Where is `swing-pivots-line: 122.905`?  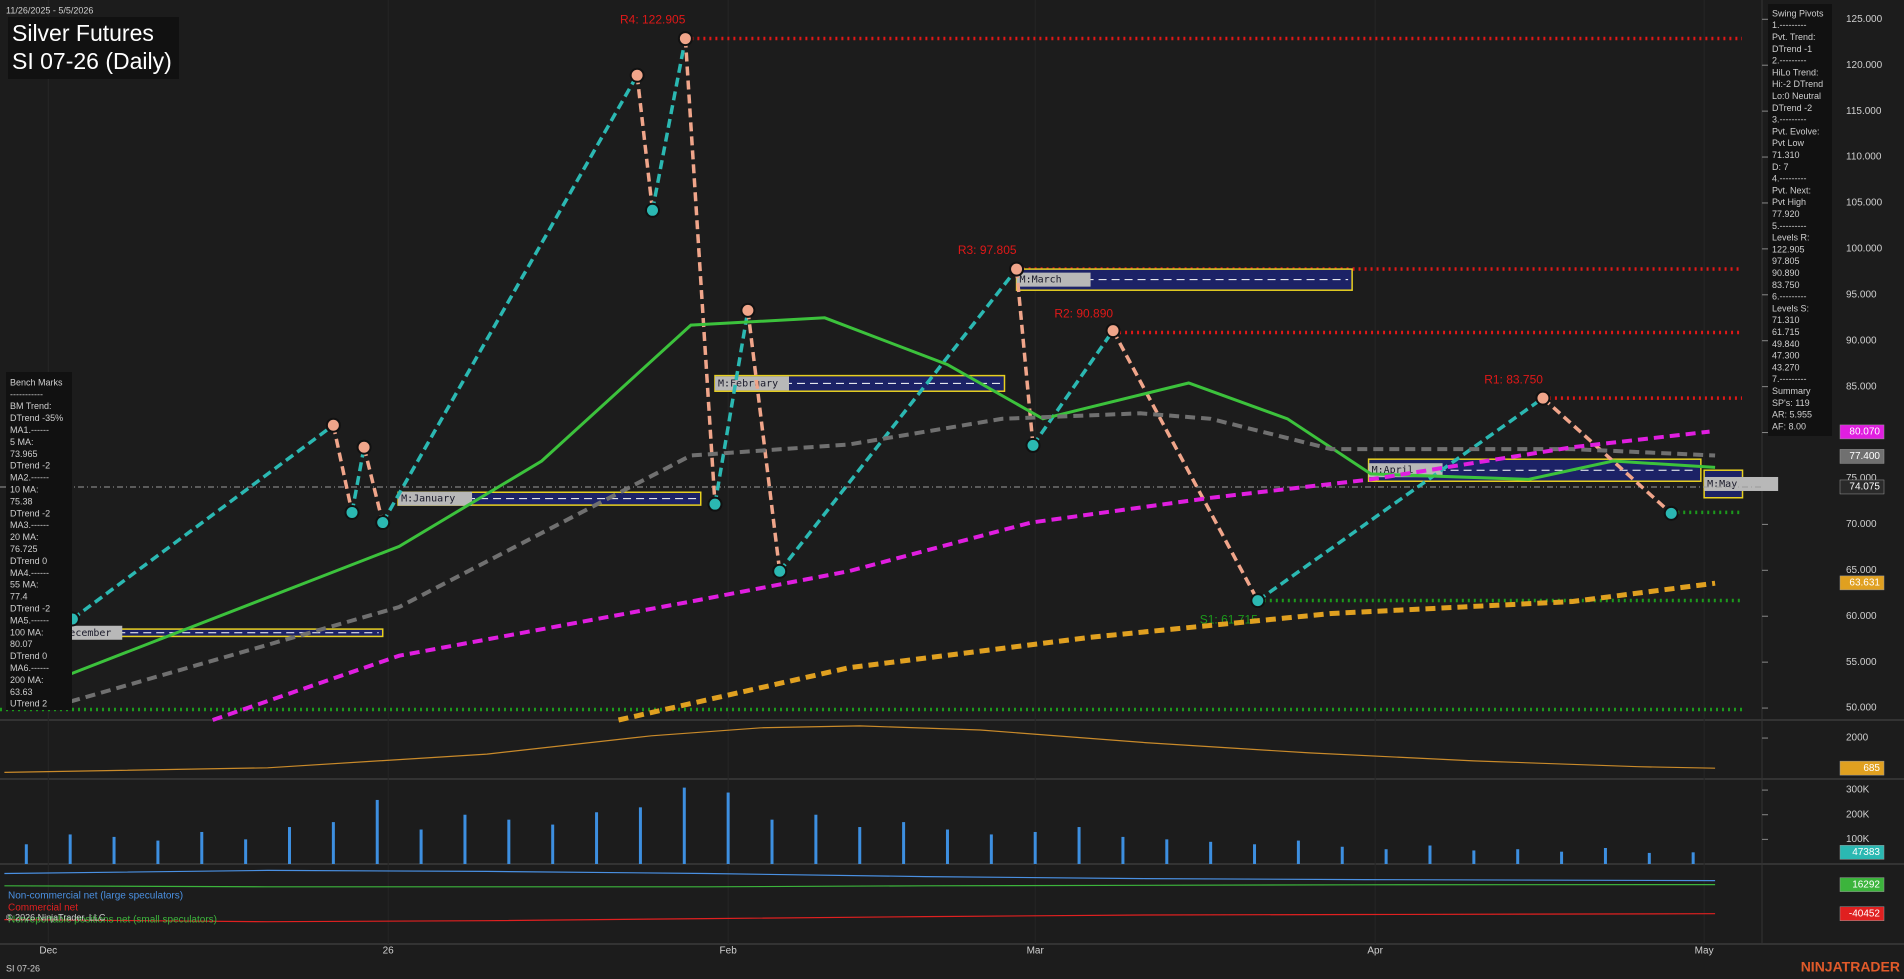 swing-pivots-line: 122.905 is located at coordinates (1788, 249).